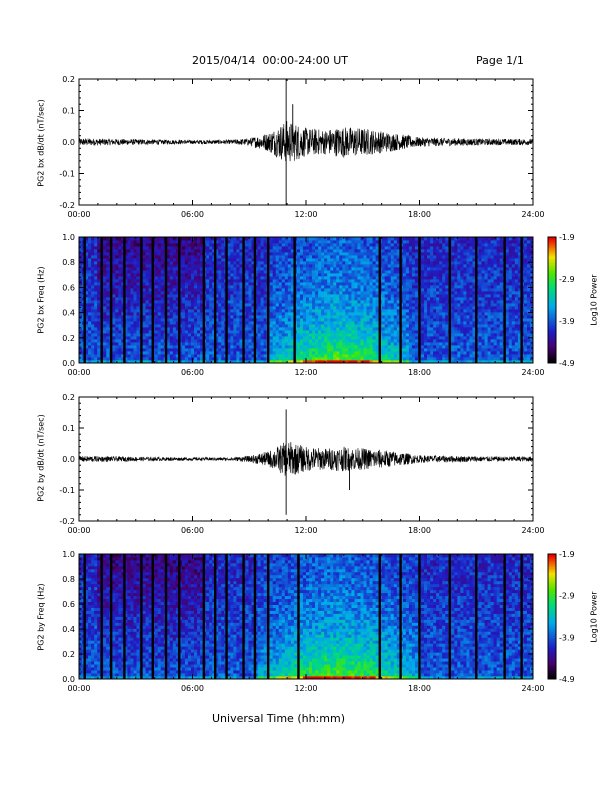 The width and height of the screenshot is (612, 792). I want to click on y-tick-label: 0.2, so click(68, 654).